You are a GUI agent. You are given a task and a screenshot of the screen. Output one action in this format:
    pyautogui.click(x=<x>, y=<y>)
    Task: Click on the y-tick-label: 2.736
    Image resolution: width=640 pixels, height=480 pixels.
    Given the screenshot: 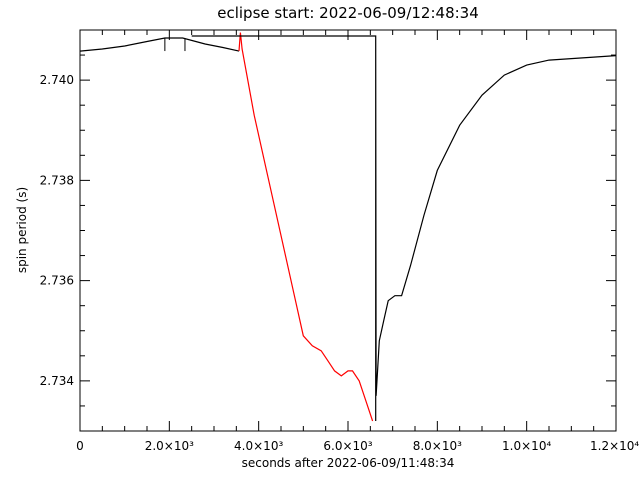 What is the action you would take?
    pyautogui.click(x=57, y=281)
    